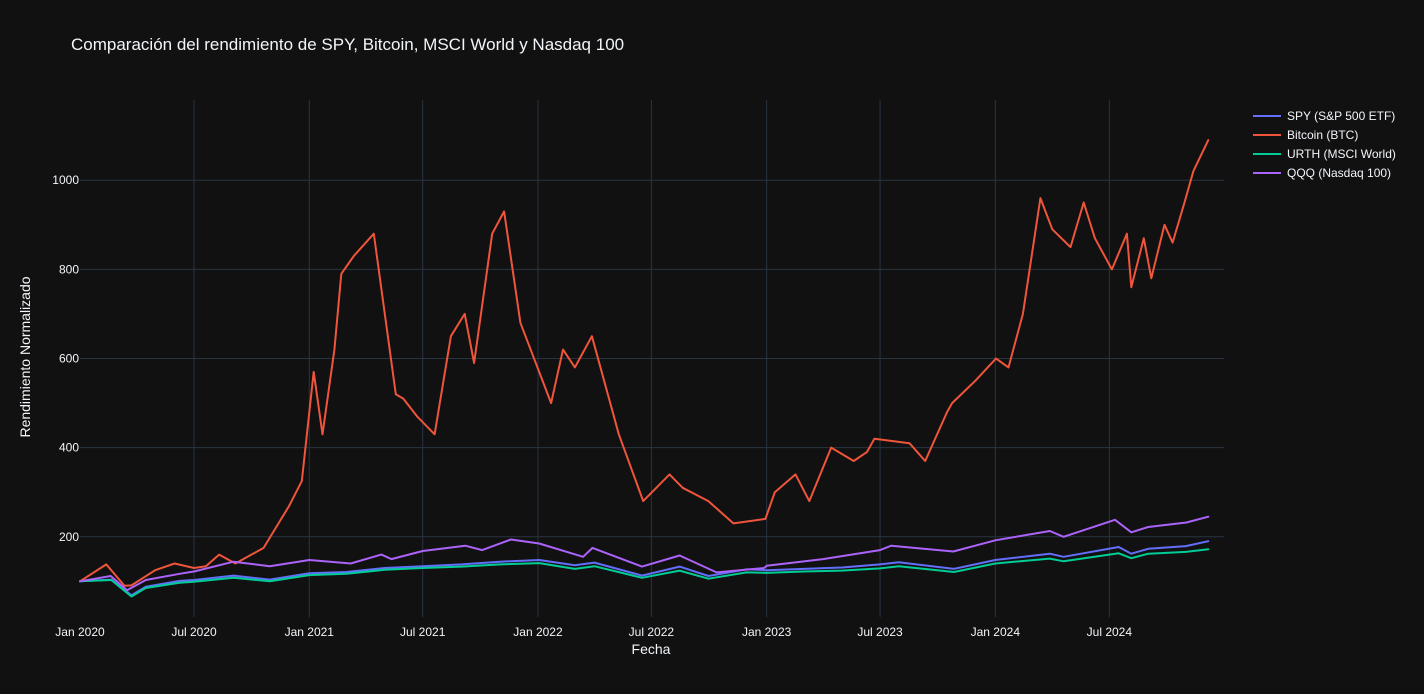 The image size is (1424, 694). What do you see at coordinates (1341, 154) in the screenshot?
I see `legend-label: URTH (MSCI World)` at bounding box center [1341, 154].